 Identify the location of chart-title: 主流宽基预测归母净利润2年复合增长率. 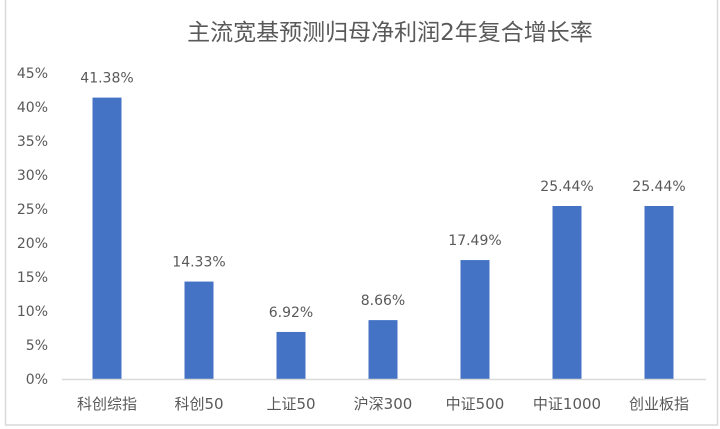
(390, 33).